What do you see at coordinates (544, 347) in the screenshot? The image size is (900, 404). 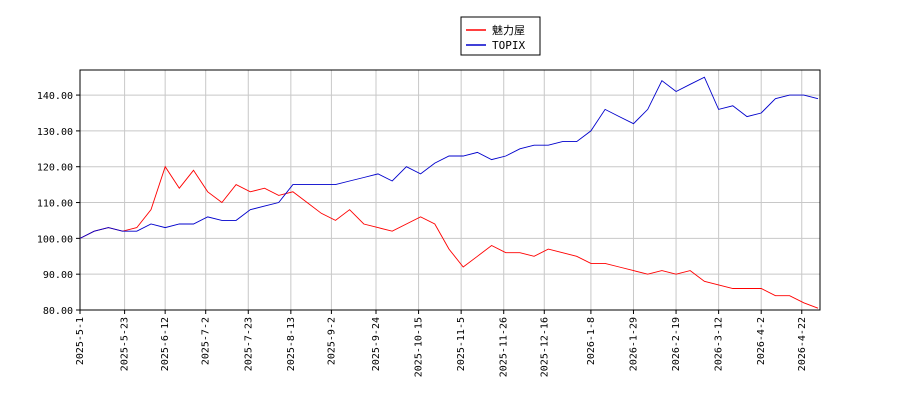 I see `x-tick-label: 2025-12-16` at bounding box center [544, 347].